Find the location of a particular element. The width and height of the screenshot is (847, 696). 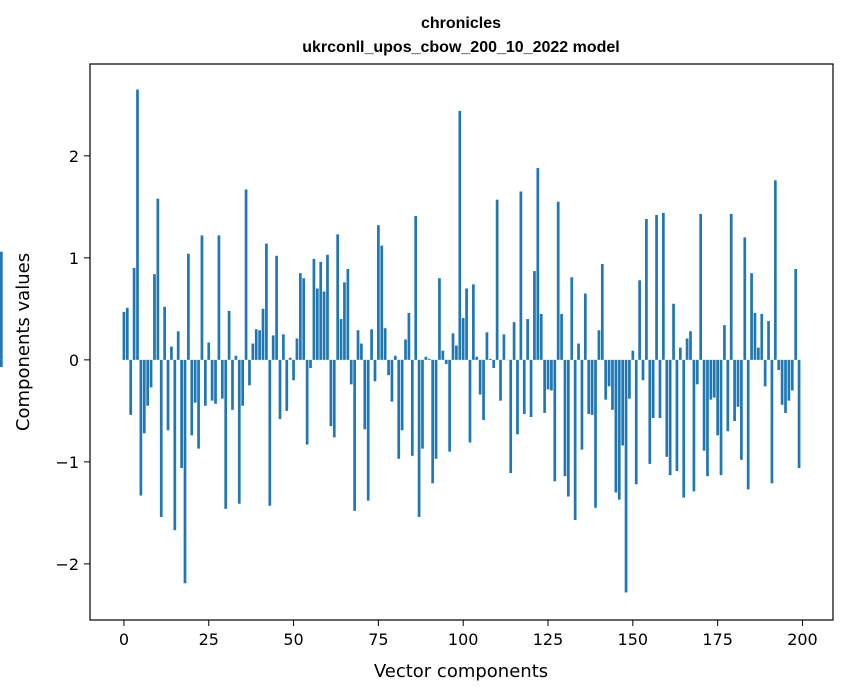

chart-title: chronicles is located at coordinates (461, 23).